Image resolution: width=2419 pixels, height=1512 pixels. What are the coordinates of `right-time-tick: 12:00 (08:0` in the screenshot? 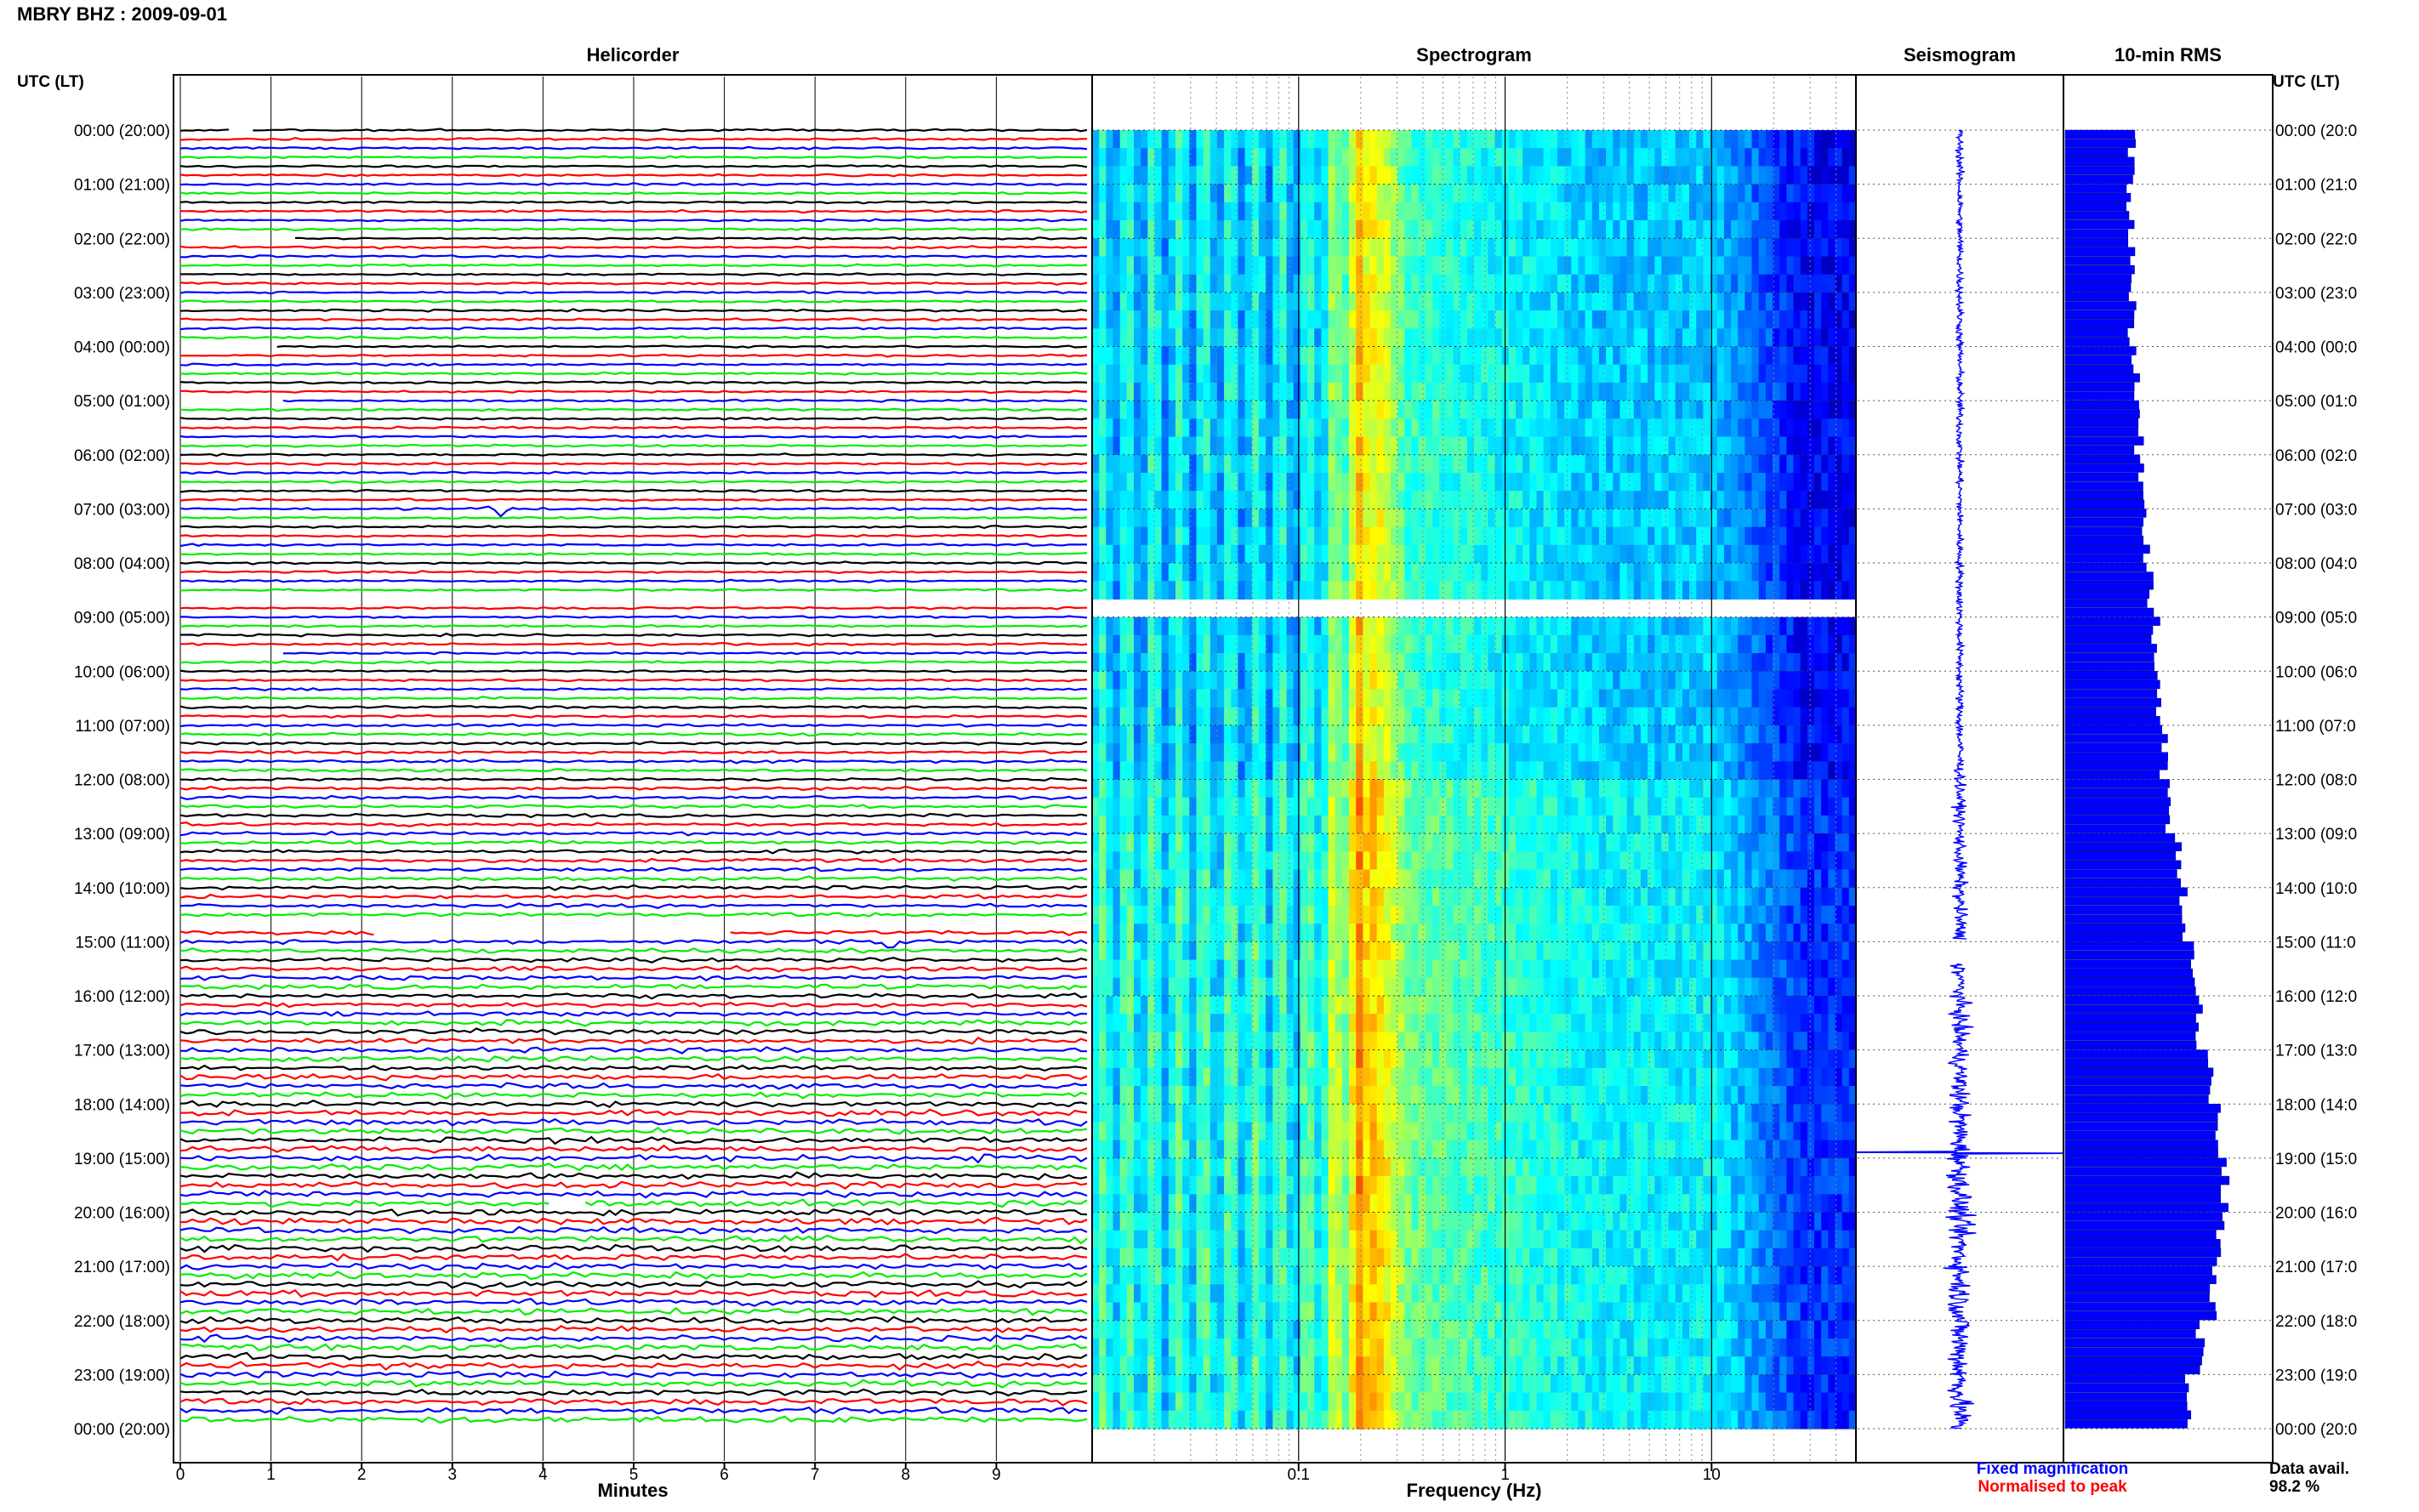 It's located at (2316, 781).